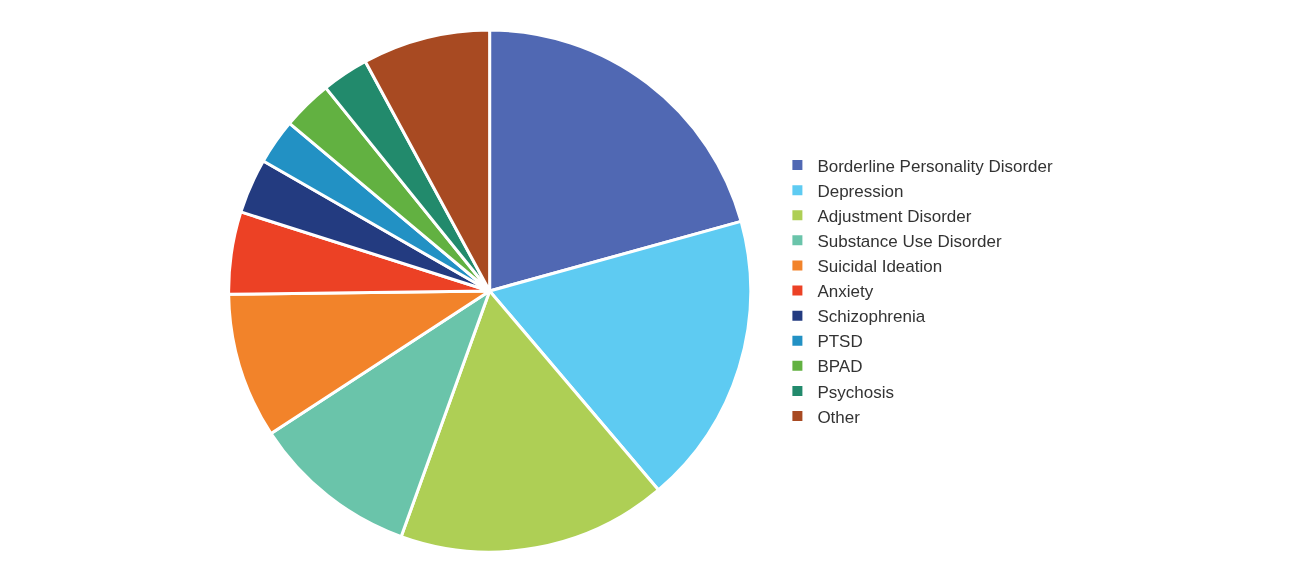 The height and width of the screenshot is (562, 1299). I want to click on legend-label: Substance Use Disorder, so click(909, 241).